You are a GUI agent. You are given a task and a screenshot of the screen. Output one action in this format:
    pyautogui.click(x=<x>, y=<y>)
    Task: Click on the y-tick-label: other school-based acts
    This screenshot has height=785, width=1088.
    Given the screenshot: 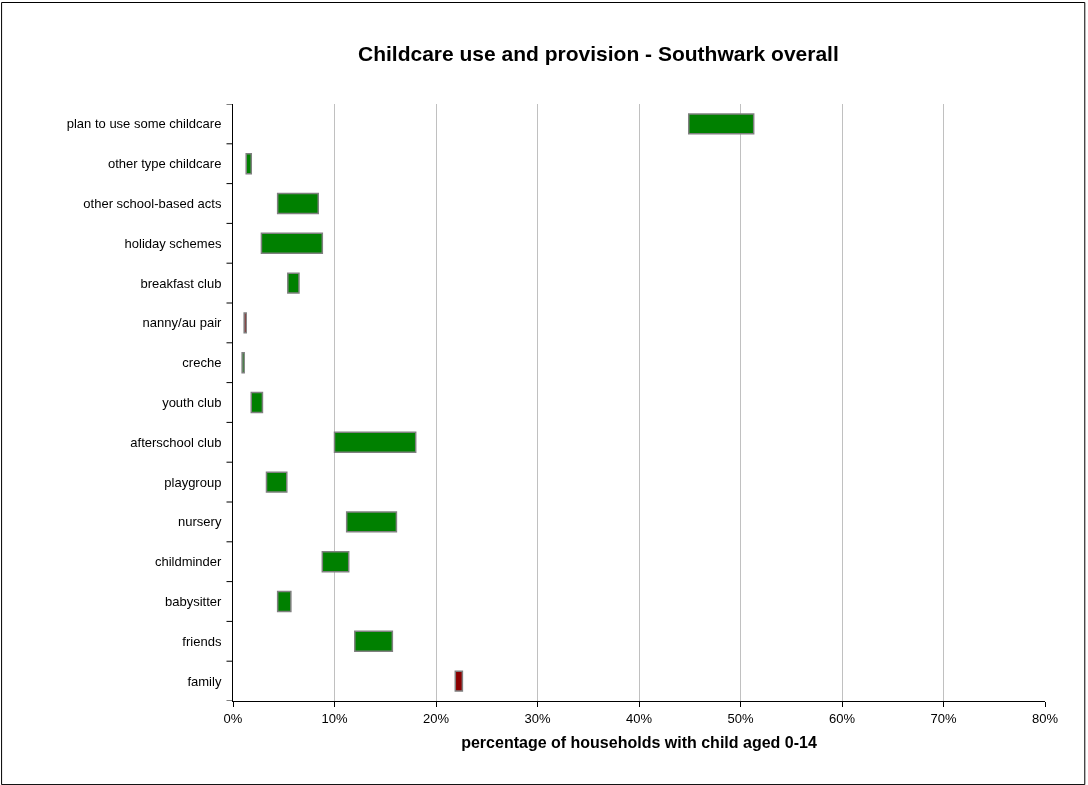 What is the action you would take?
    pyautogui.click(x=152, y=204)
    